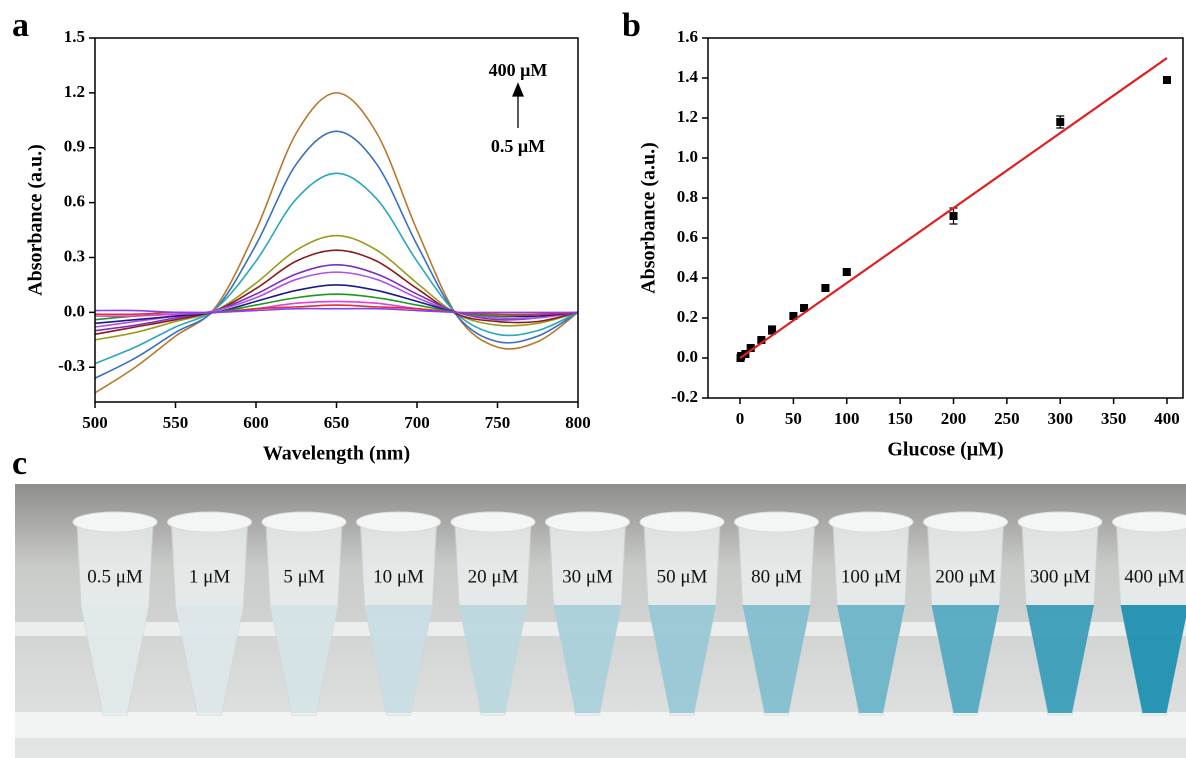 Image resolution: width=1186 pixels, height=758 pixels. I want to click on panel-label: b, so click(631, 25).